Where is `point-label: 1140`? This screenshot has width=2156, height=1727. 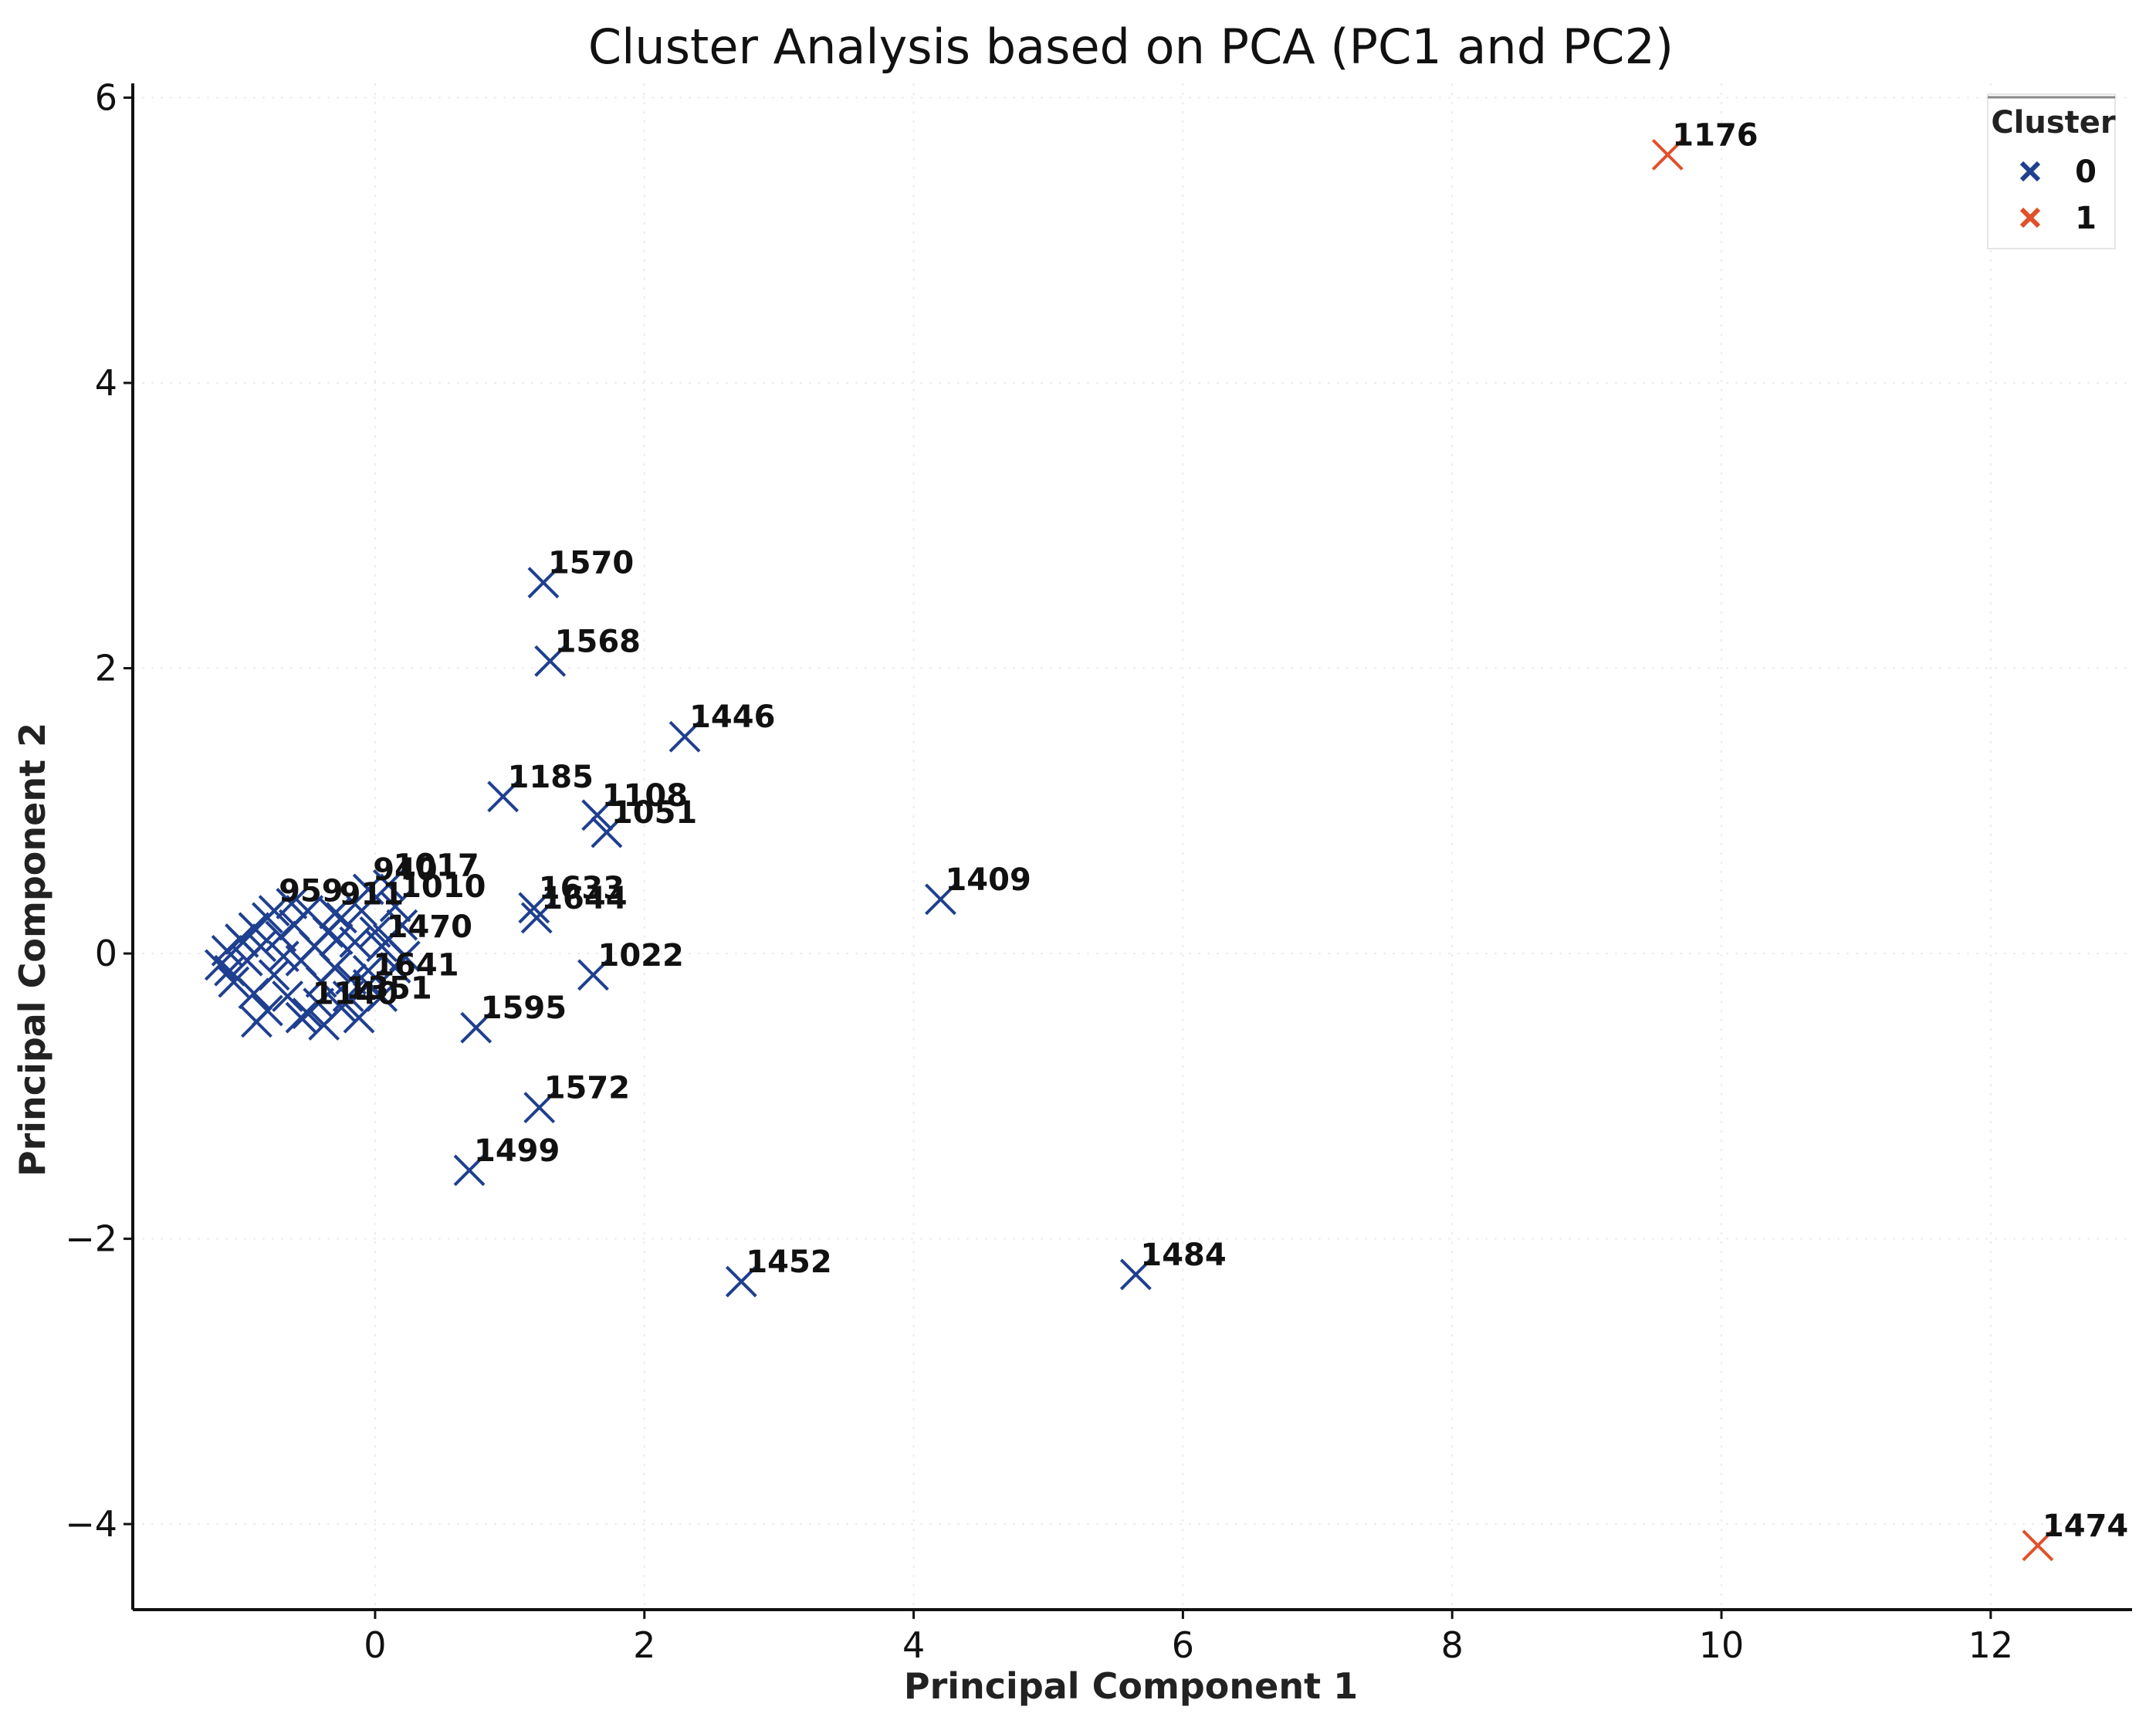
point-label: 1140 is located at coordinates (355, 994).